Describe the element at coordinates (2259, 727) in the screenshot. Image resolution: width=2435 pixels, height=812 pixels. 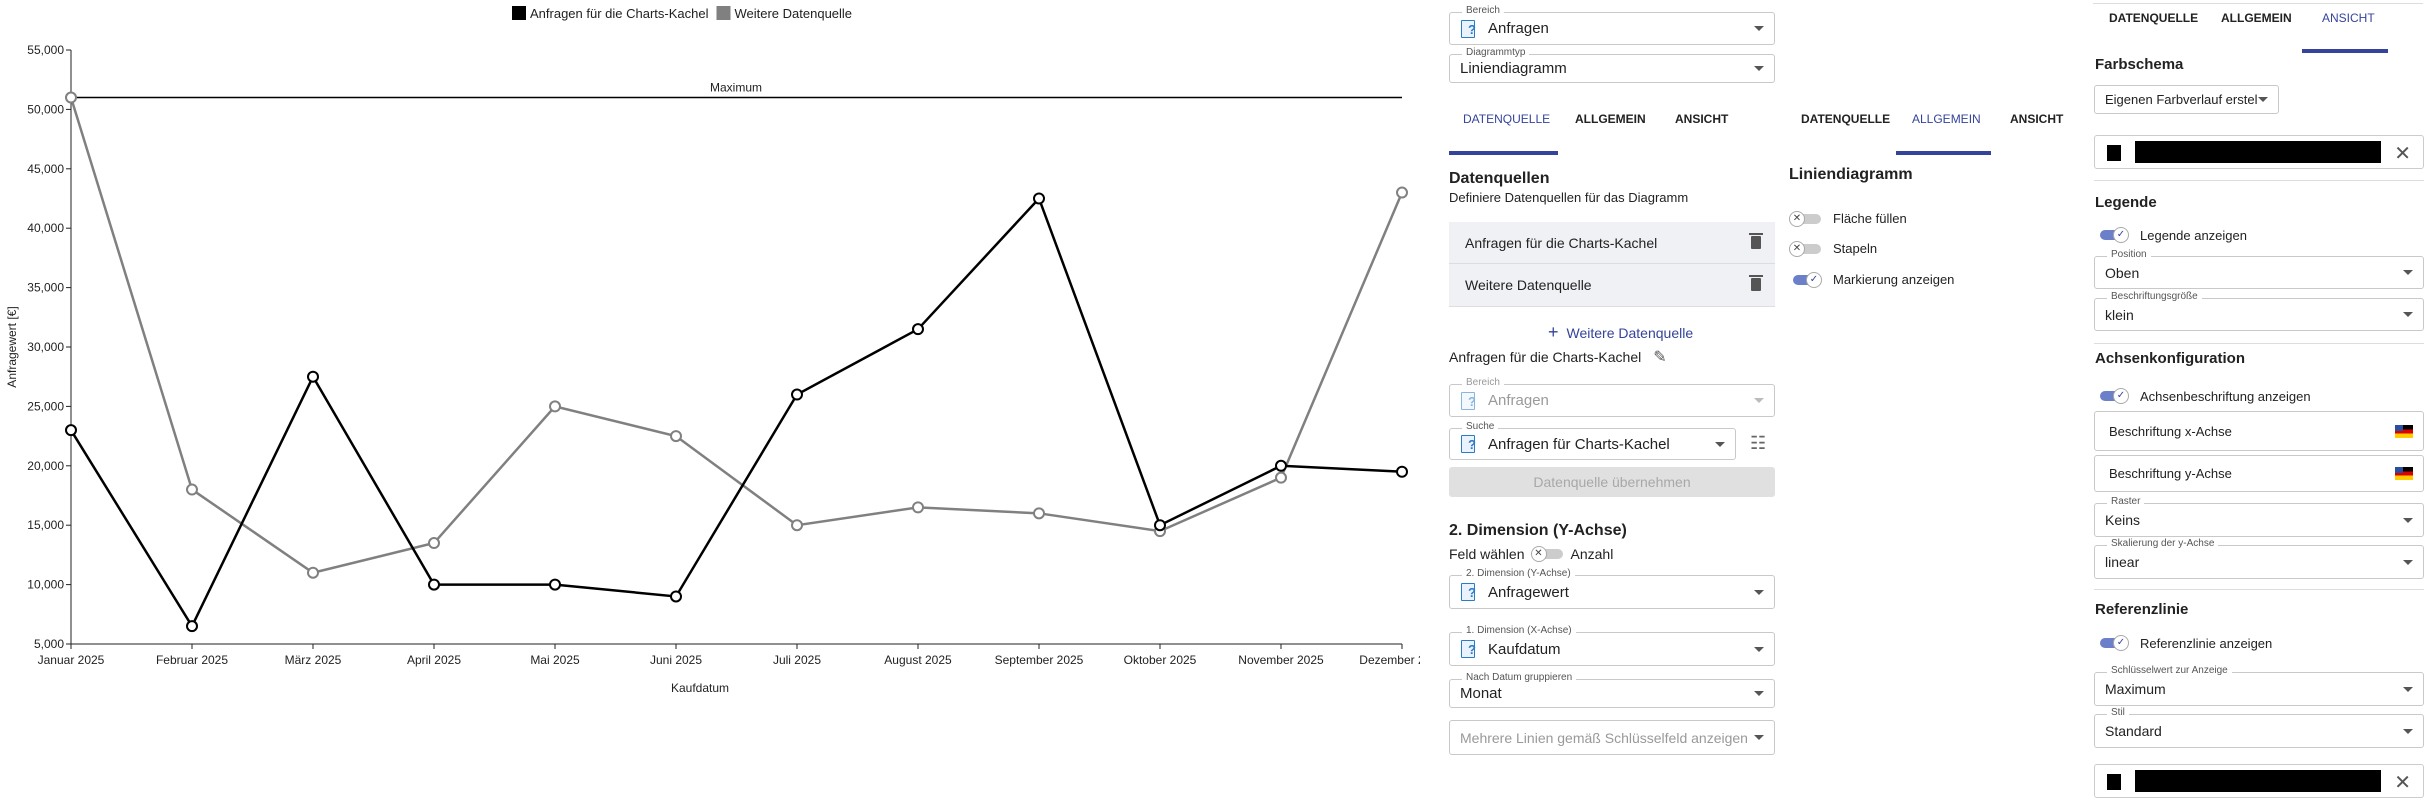
I see `style-select: Stil Standard` at that location.